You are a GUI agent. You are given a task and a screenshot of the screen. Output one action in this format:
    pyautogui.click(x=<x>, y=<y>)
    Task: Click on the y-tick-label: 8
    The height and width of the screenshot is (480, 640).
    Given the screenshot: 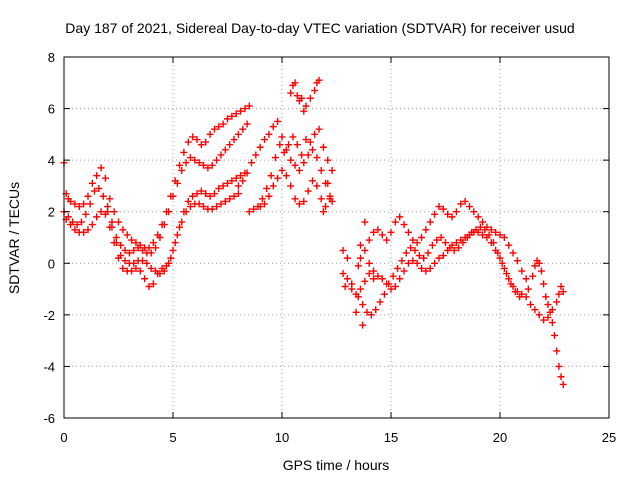 What is the action you would take?
    pyautogui.click(x=51, y=57)
    